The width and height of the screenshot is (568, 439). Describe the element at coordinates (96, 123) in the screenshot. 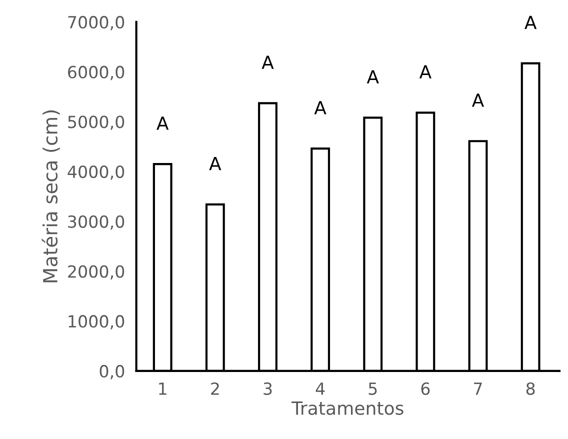

I see `y-tick-label: 5000,0` at that location.